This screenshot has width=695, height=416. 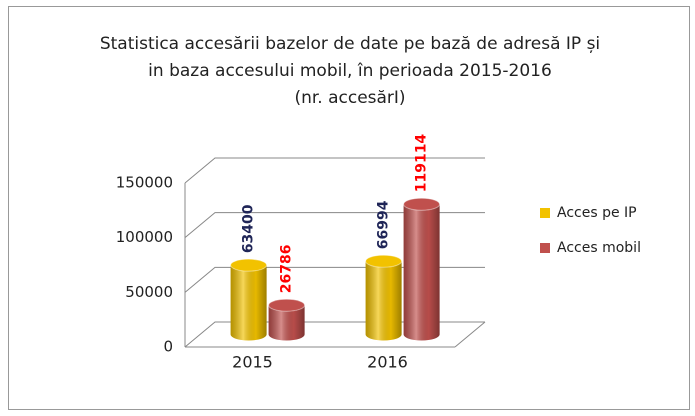 What do you see at coordinates (249, 228) in the screenshot?
I see `value-label: 63400` at bounding box center [249, 228].